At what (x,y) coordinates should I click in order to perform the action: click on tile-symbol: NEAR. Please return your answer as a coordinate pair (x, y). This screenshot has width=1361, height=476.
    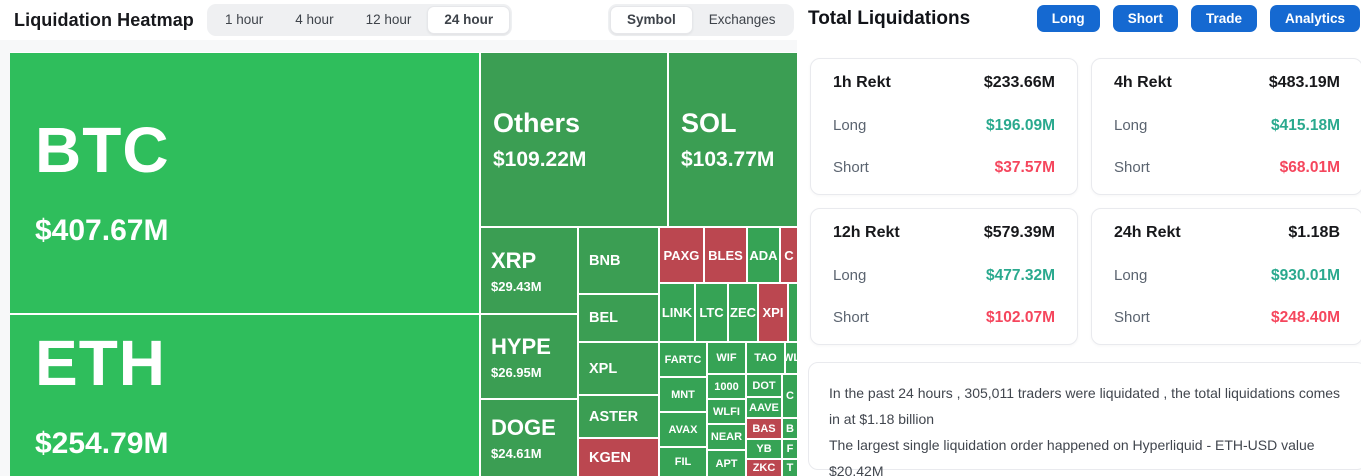
    Looking at the image, I should click on (726, 437).